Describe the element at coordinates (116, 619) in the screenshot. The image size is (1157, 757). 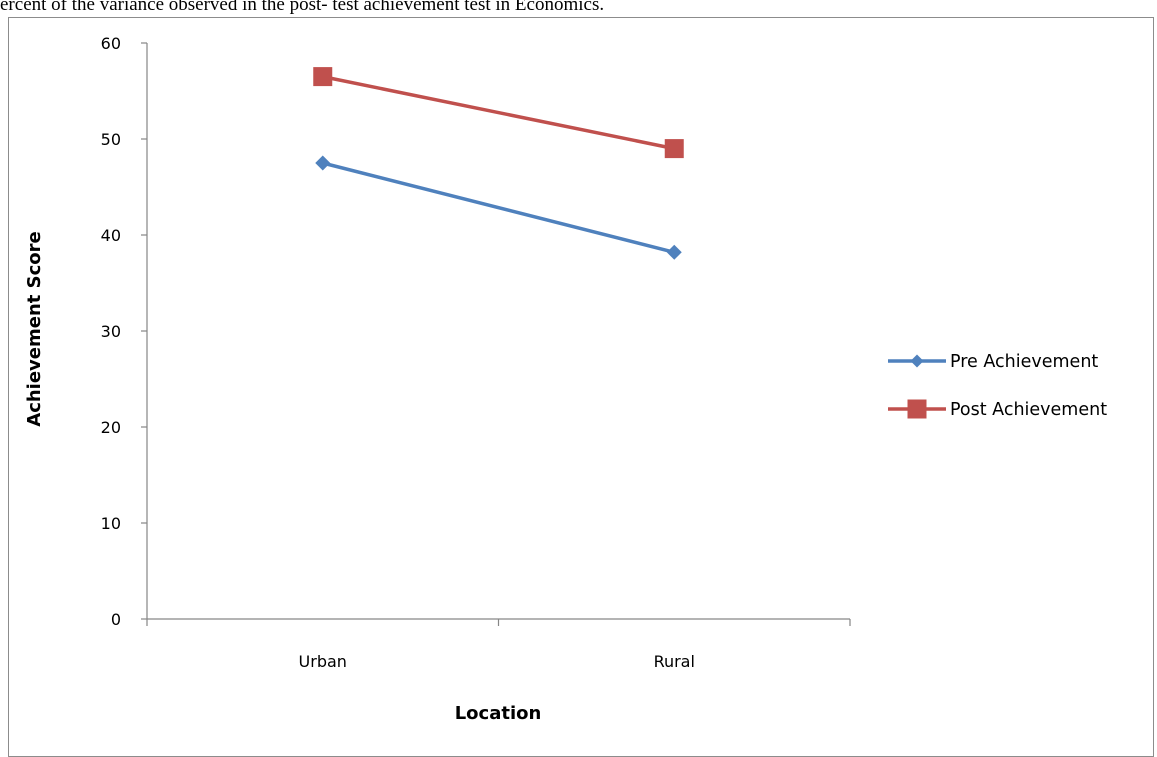
I see `y-tick-label: 0` at that location.